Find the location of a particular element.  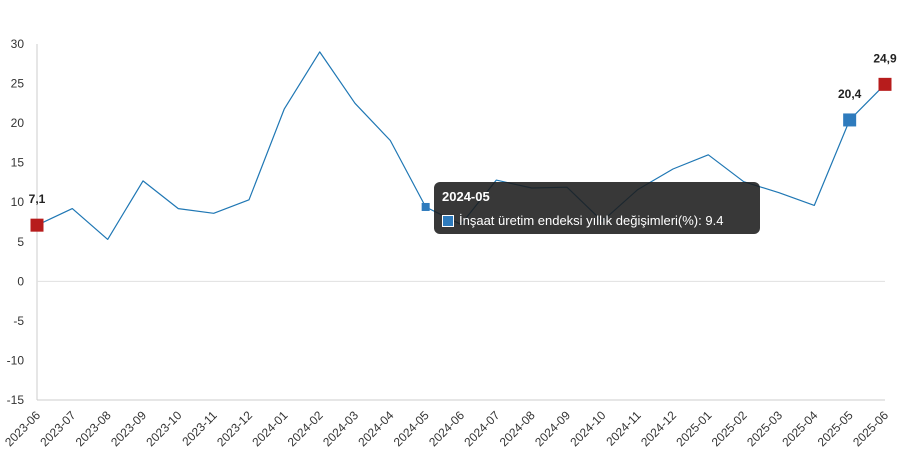

x-tick-label: 2023-10 is located at coordinates (163, 428).